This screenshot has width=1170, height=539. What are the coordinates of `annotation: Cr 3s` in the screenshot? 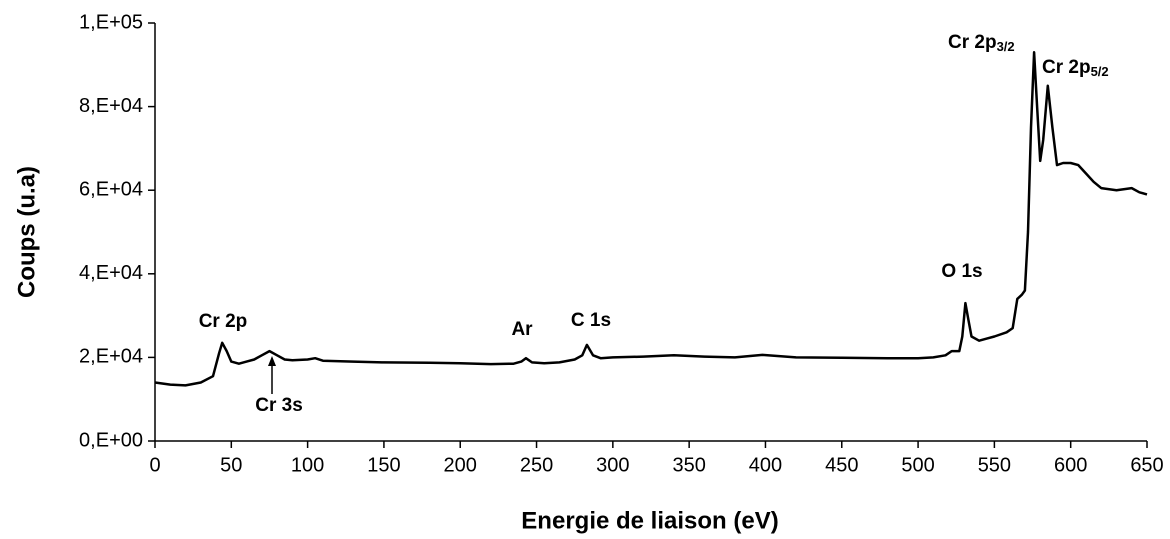 It's located at (279, 405).